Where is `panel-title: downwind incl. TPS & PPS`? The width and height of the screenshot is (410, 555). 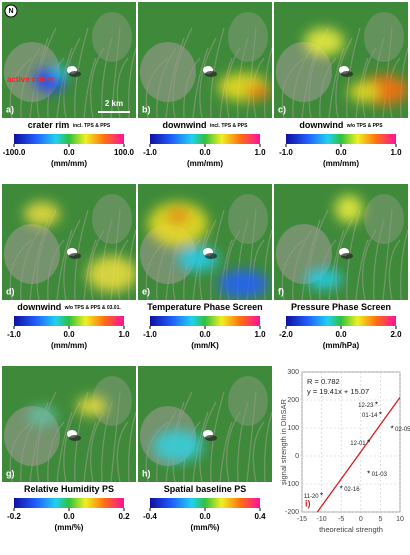 panel-title: downwind incl. TPS & PPS is located at coordinates (206, 125).